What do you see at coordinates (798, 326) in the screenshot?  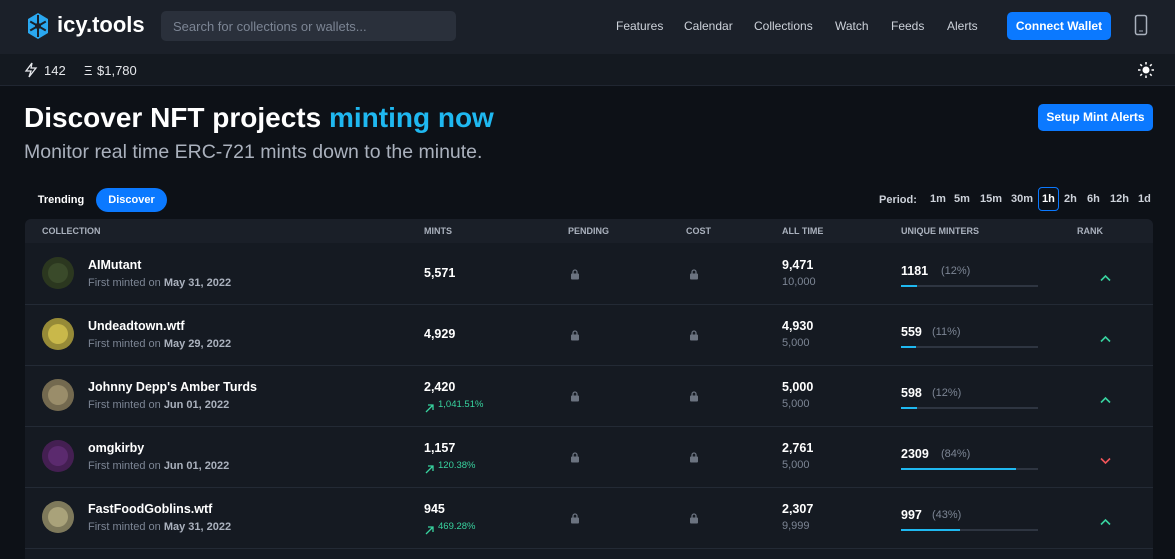 I see `all-time: 4,930` at bounding box center [798, 326].